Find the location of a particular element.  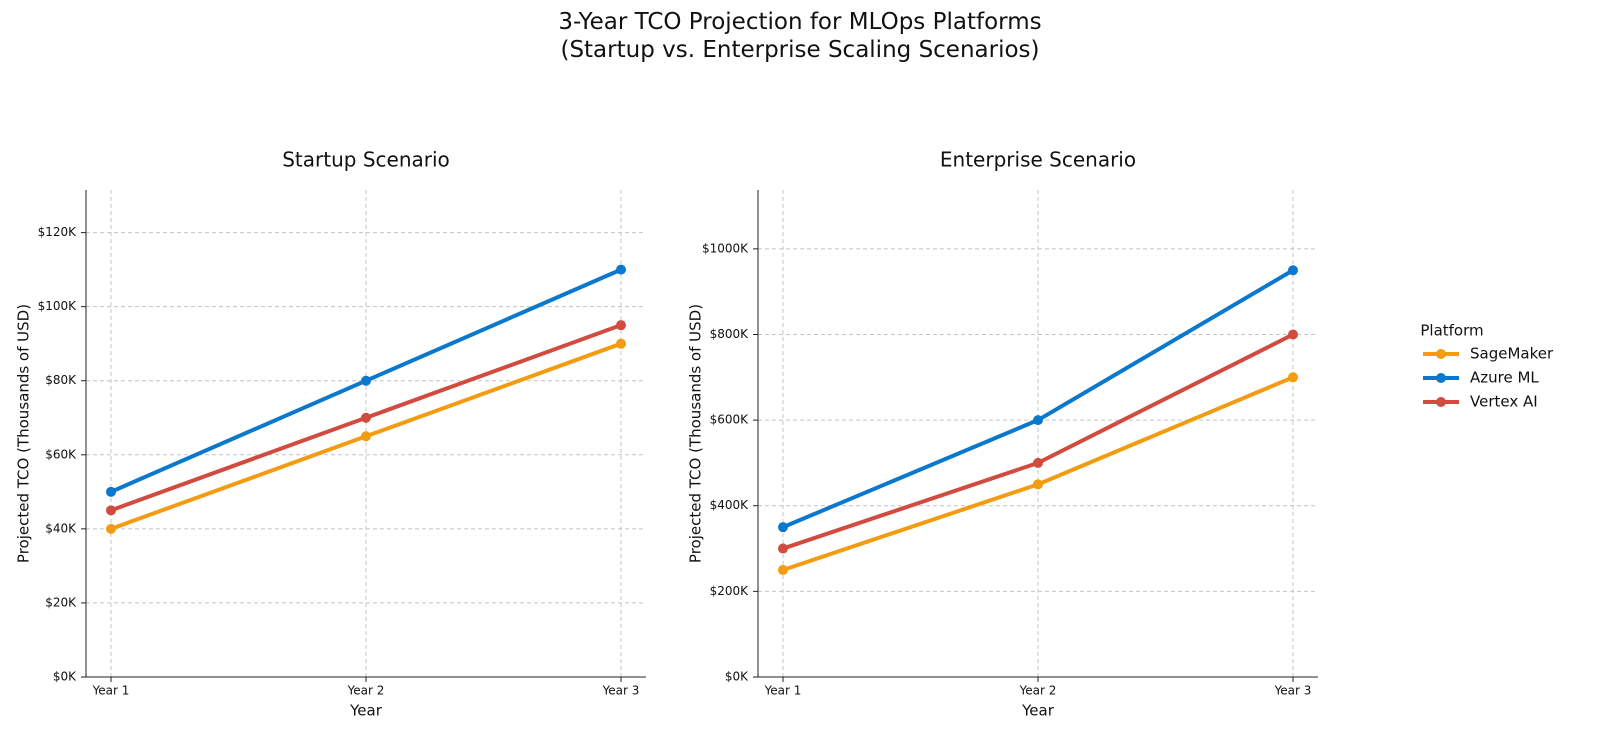

y-tick-label: $600K is located at coordinates (730, 420).